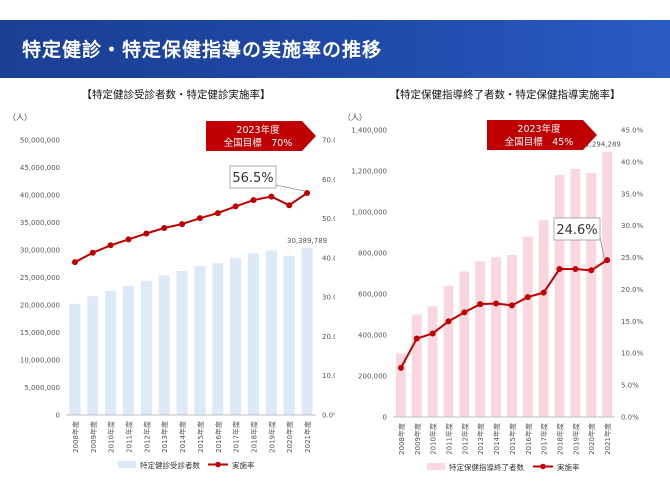 The width and height of the screenshot is (670, 500). Describe the element at coordinates (602, 247) in the screenshot. I see `callout-leader` at that location.